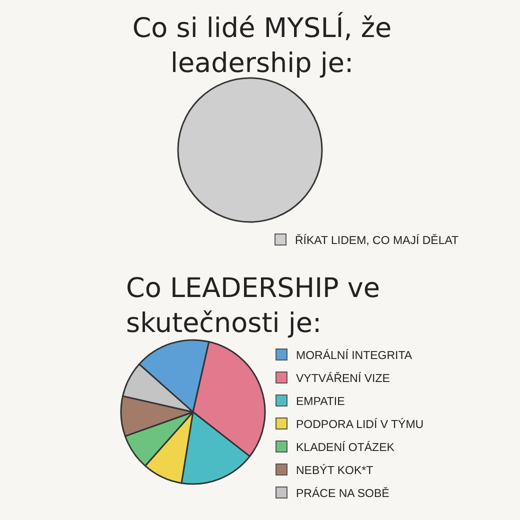 The width and height of the screenshot is (520, 520). Describe the element at coordinates (343, 378) in the screenshot. I see `legend-label: VYTVÁŘENÍ VIZE` at that location.